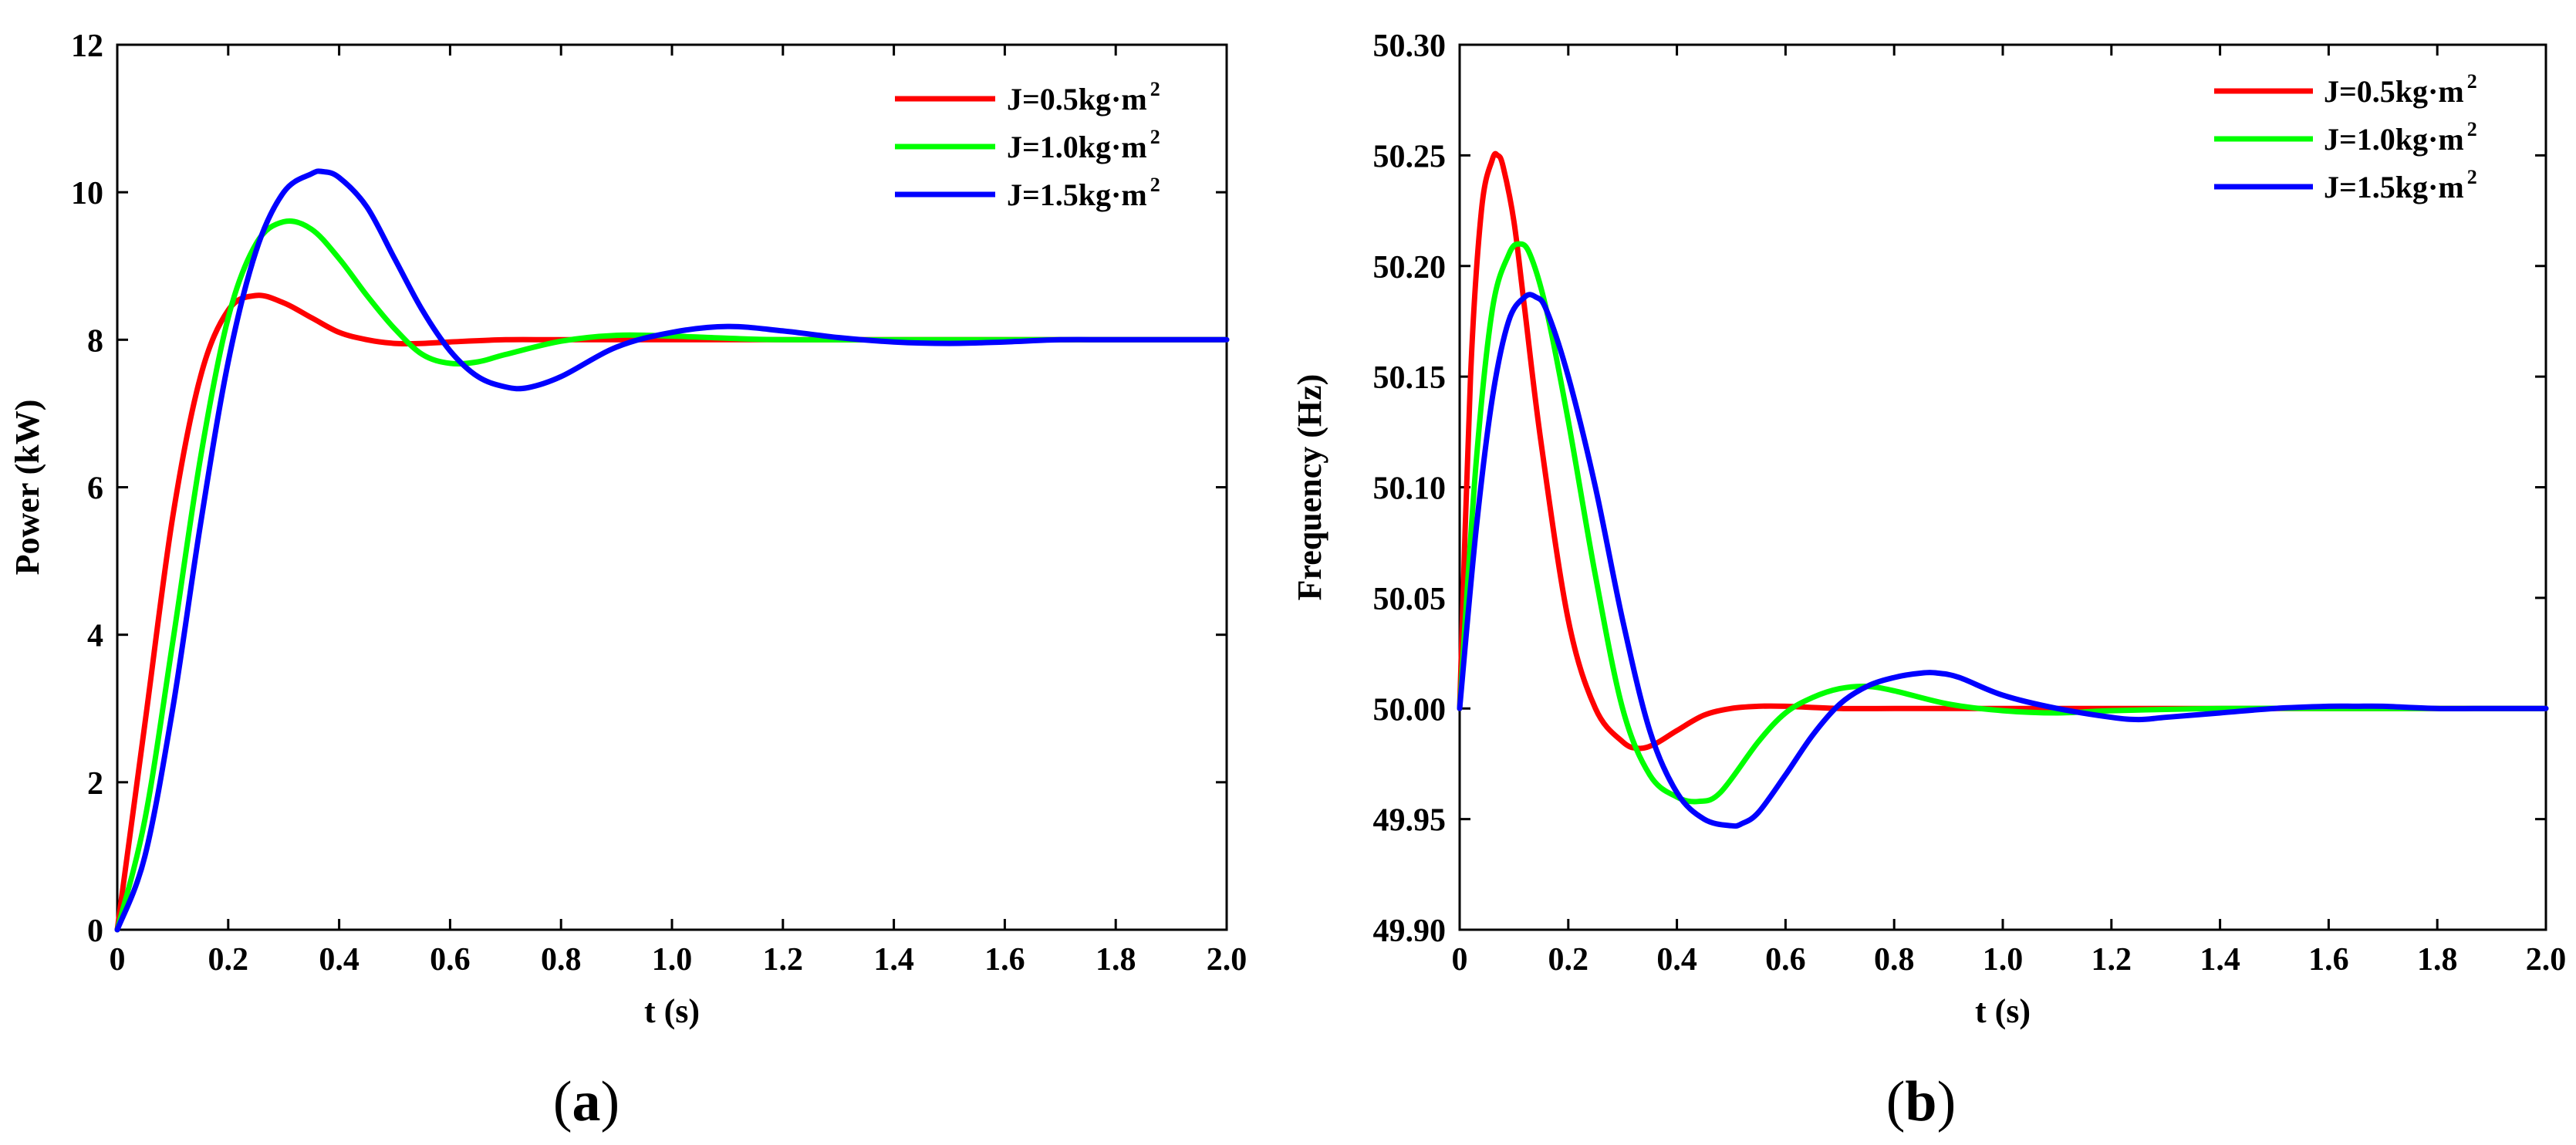  What do you see at coordinates (1921, 1101) in the screenshot?
I see `panel-label: (b)` at bounding box center [1921, 1101].